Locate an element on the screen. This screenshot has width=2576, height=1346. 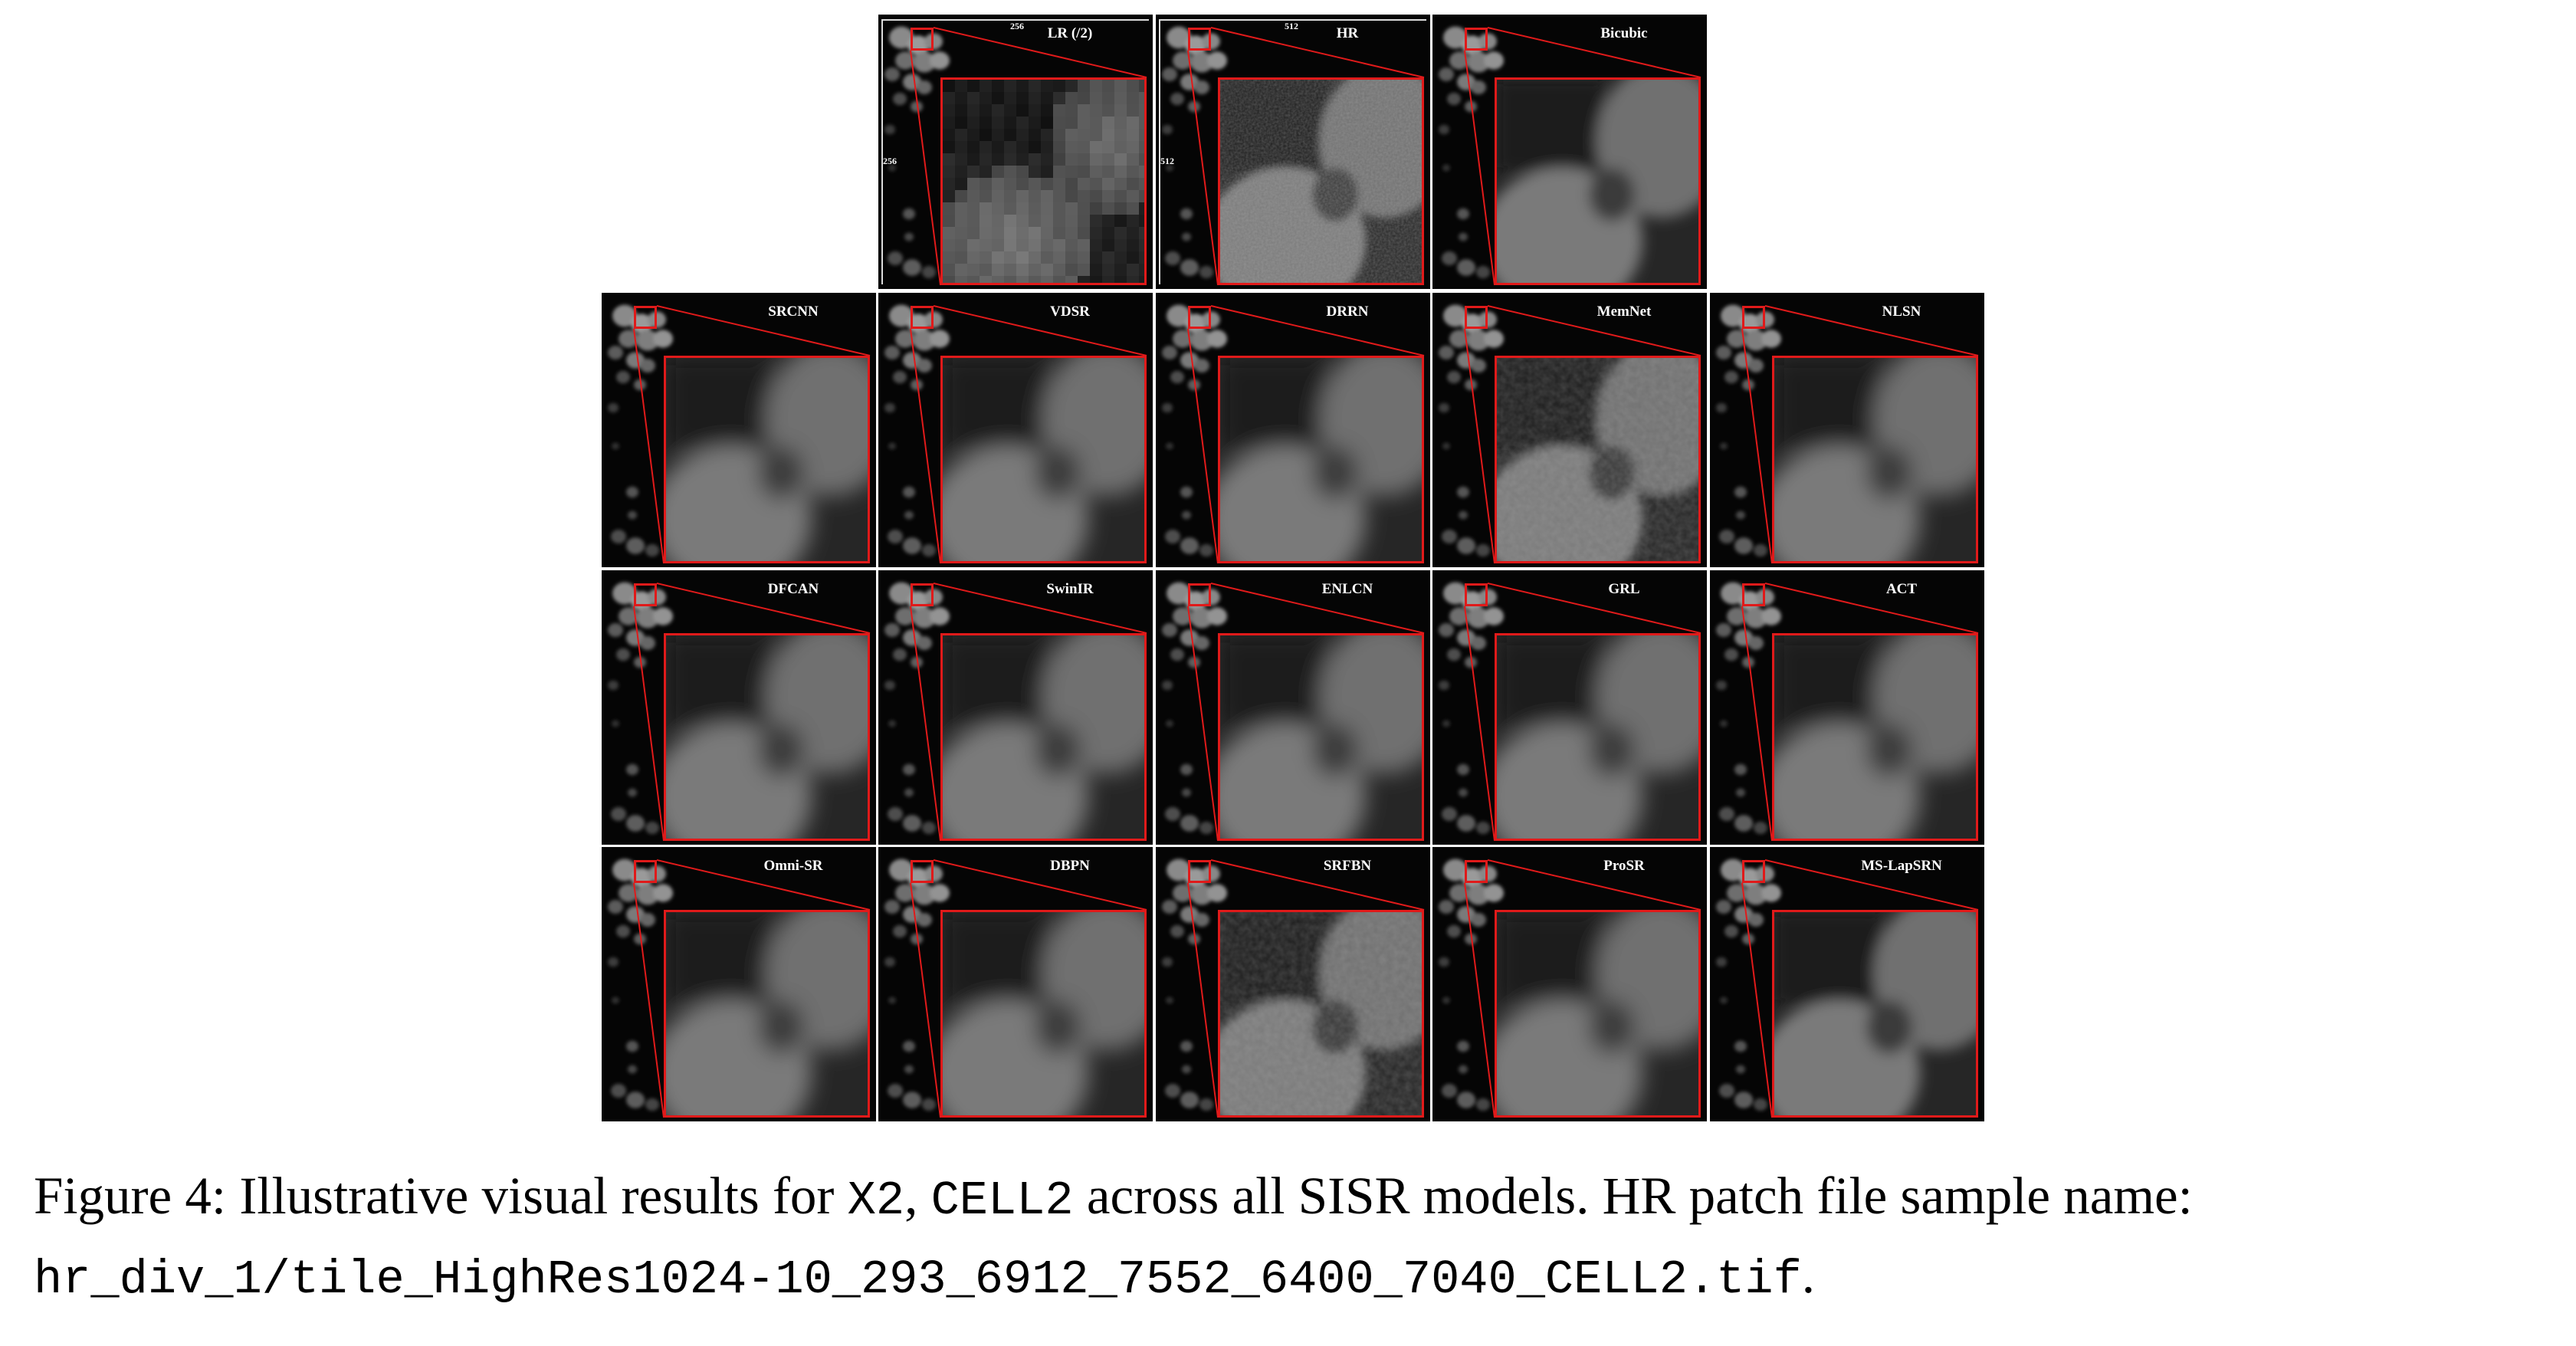
model-label: GRL is located at coordinates (1624, 589).